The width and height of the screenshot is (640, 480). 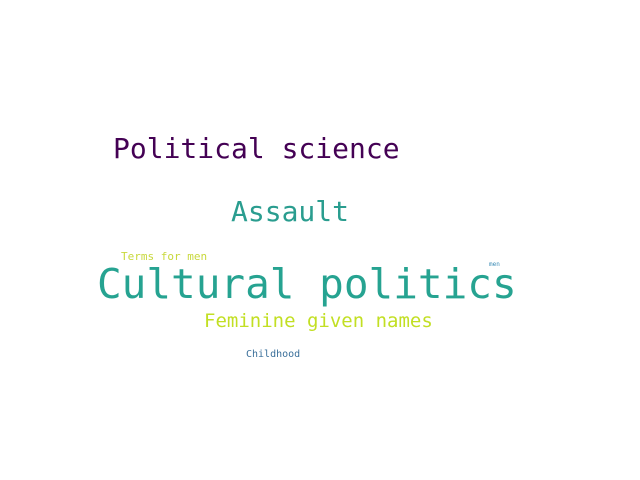 What do you see at coordinates (164, 256) in the screenshot?
I see `word-terms-for-men: Terms for men` at bounding box center [164, 256].